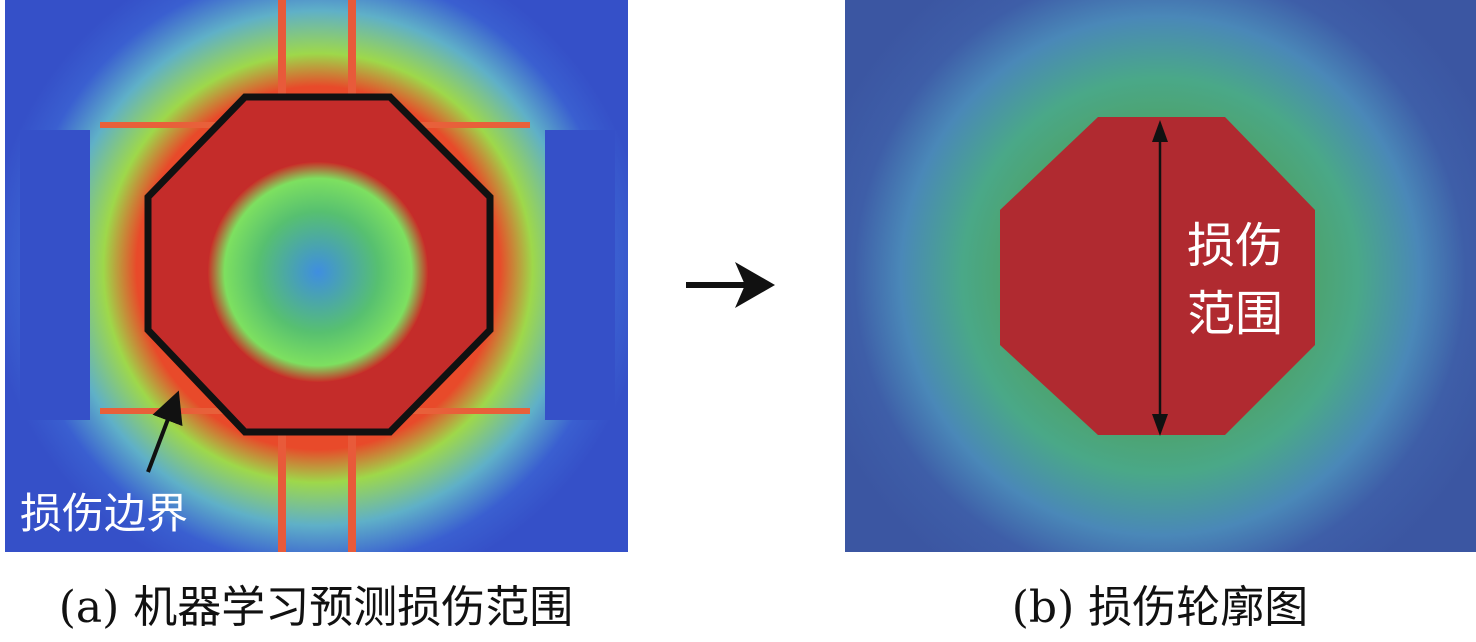  Describe the element at coordinates (1157, 276) in the screenshot. I see `damage-region` at that location.